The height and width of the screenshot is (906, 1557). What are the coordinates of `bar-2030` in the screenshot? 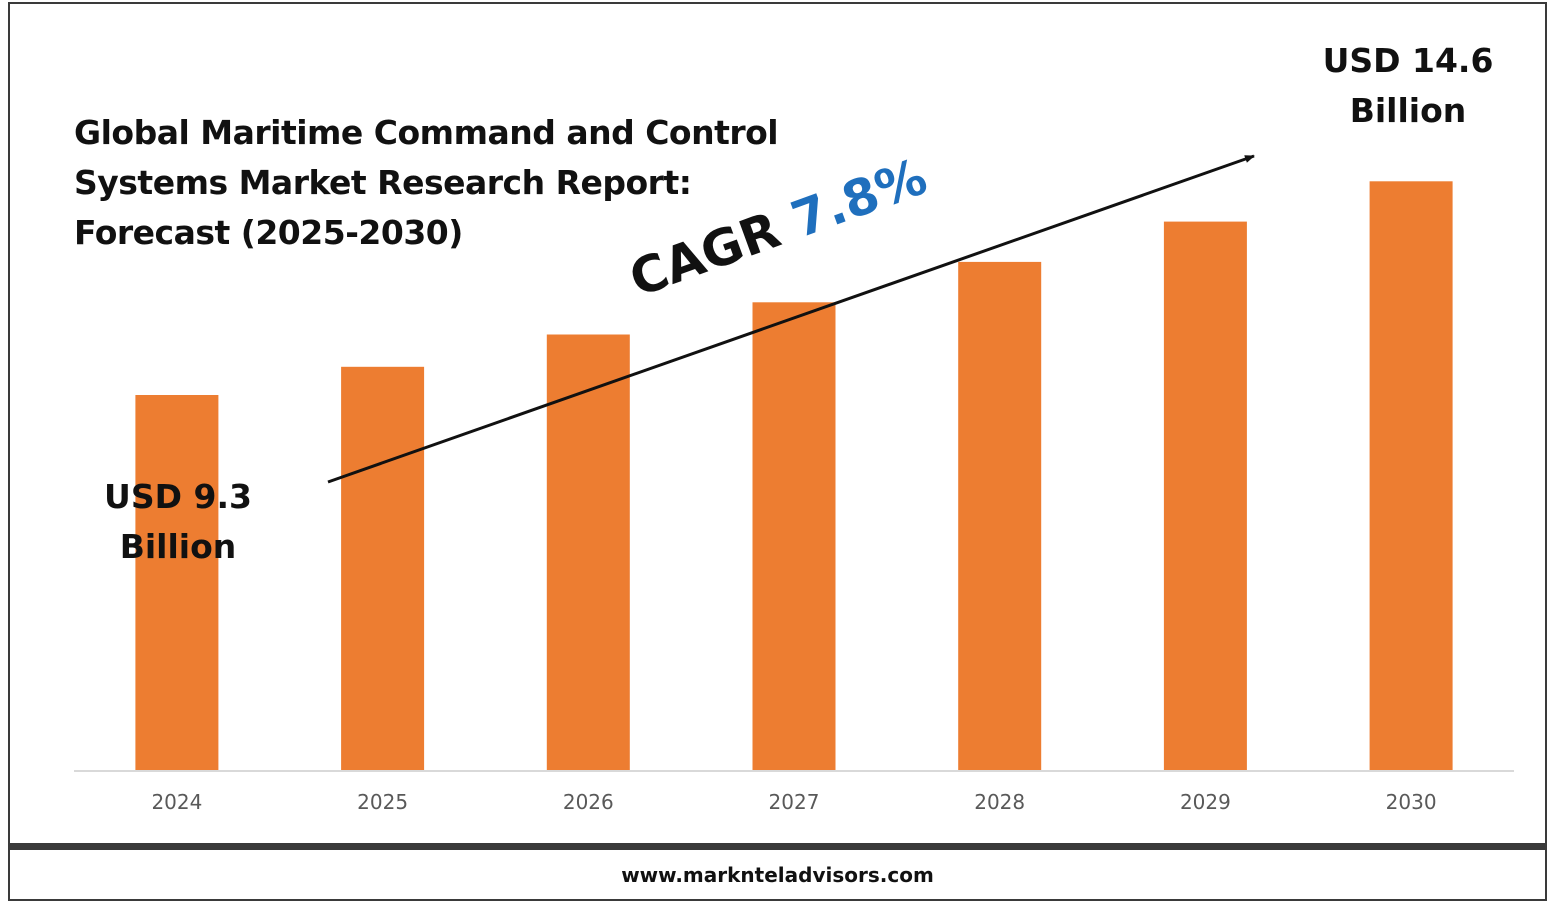 It's located at (1411, 476).